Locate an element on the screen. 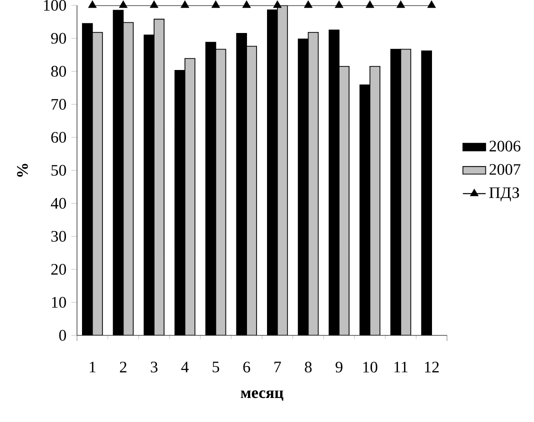  y-tick-label: 10 is located at coordinates (59, 302).